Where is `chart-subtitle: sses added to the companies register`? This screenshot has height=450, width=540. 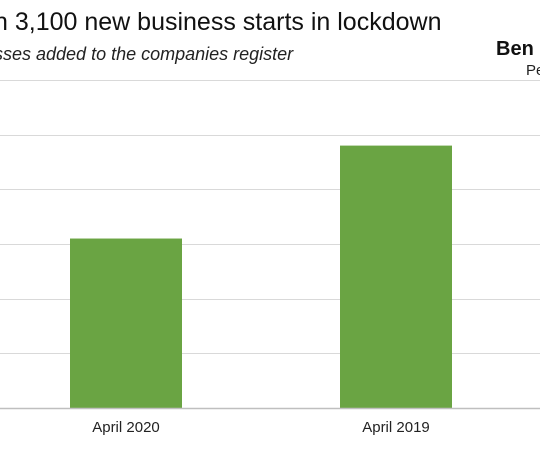
chart-subtitle: sses added to the companies register is located at coordinates (147, 54).